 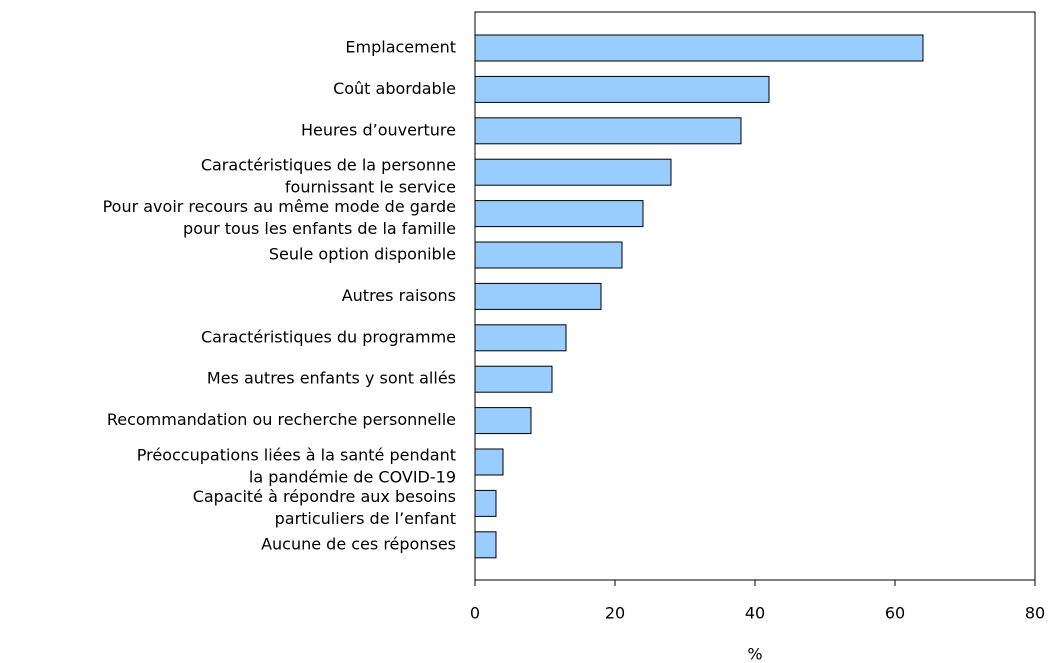 I want to click on y-tick-label: particuliers de l’enfant, so click(x=365, y=518).